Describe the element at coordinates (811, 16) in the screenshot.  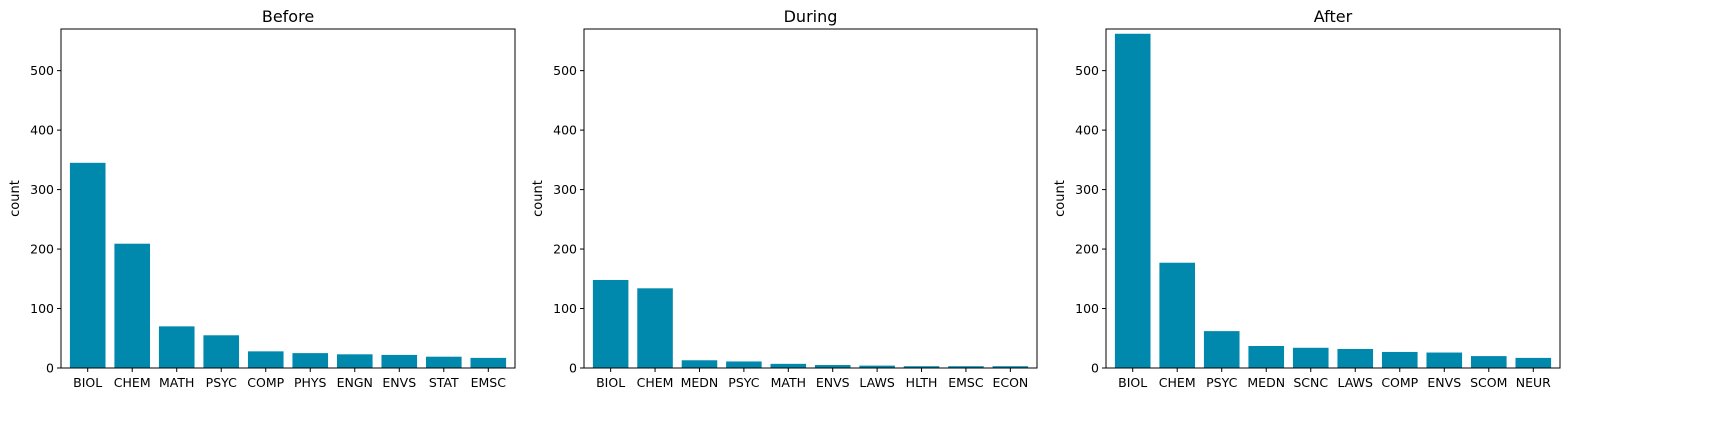
I see `chart-title: During` at that location.